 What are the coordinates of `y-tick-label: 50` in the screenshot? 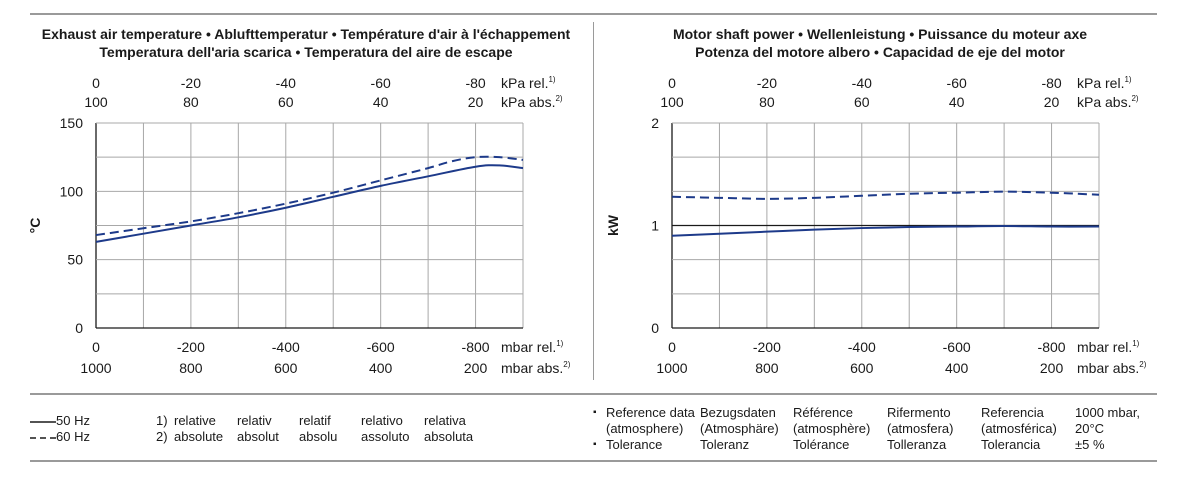 It's located at (75, 260).